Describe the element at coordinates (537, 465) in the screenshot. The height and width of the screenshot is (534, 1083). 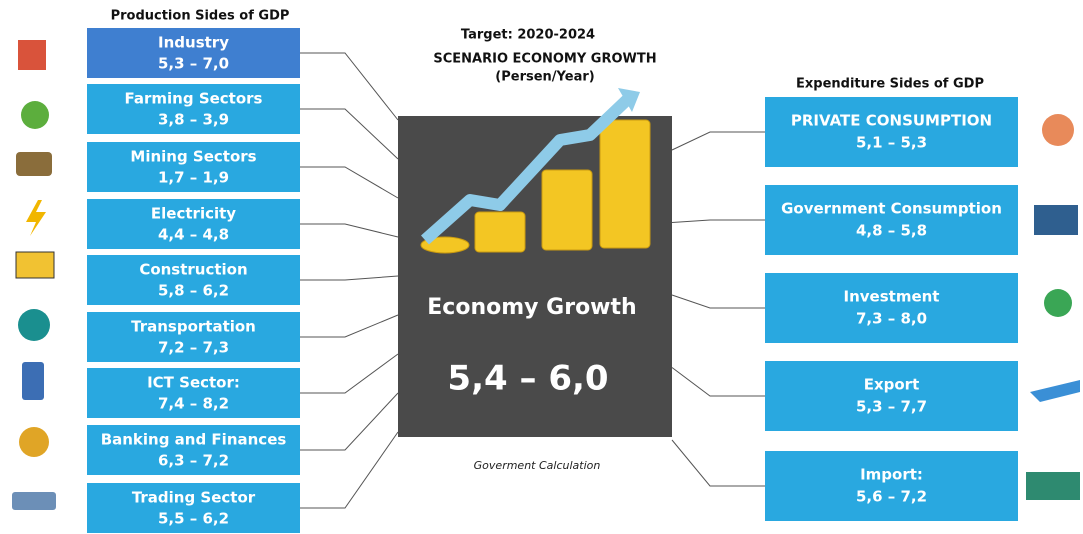
I see `caption: Goverment Calculation` at that location.